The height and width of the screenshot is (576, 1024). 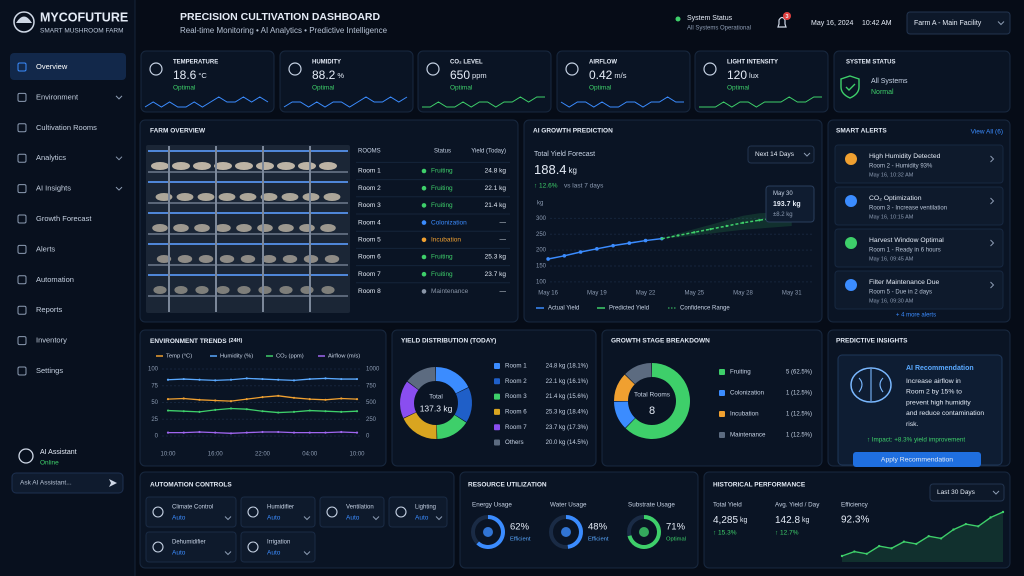 I want to click on resource-value: 62%, so click(x=520, y=527).